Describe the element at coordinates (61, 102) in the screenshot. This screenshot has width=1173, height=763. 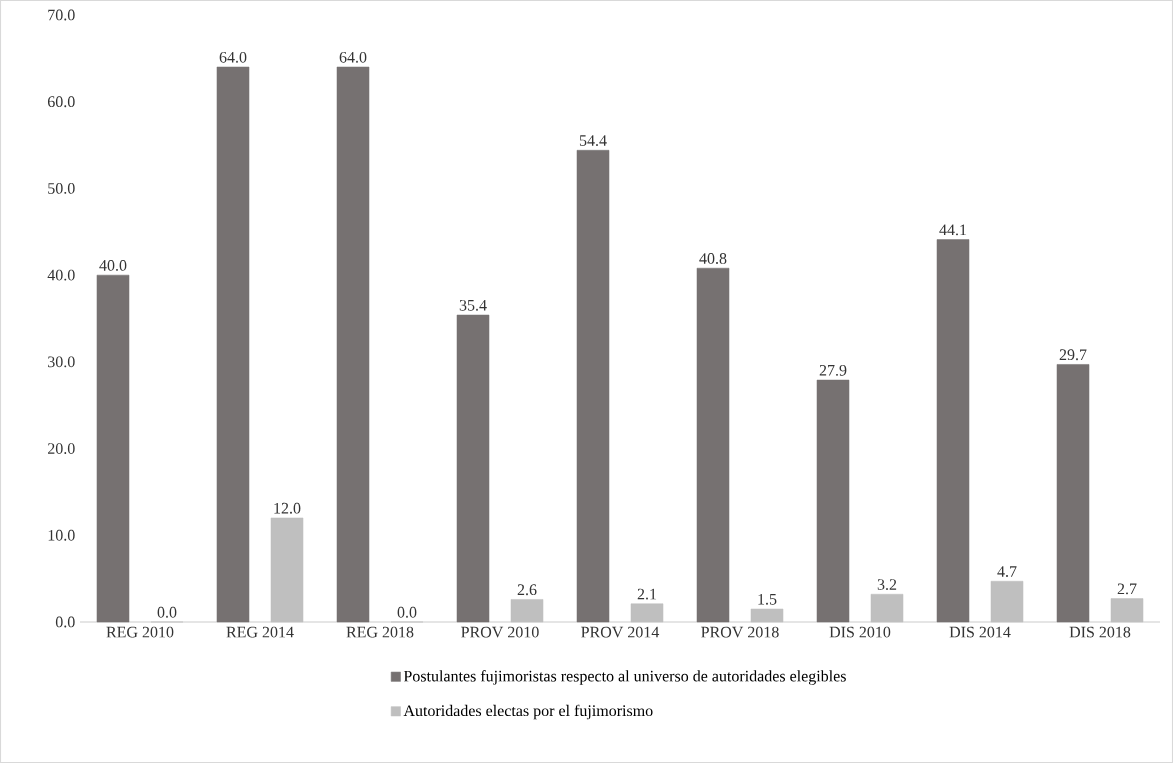
I see `y-tick-label: 60.0` at that location.